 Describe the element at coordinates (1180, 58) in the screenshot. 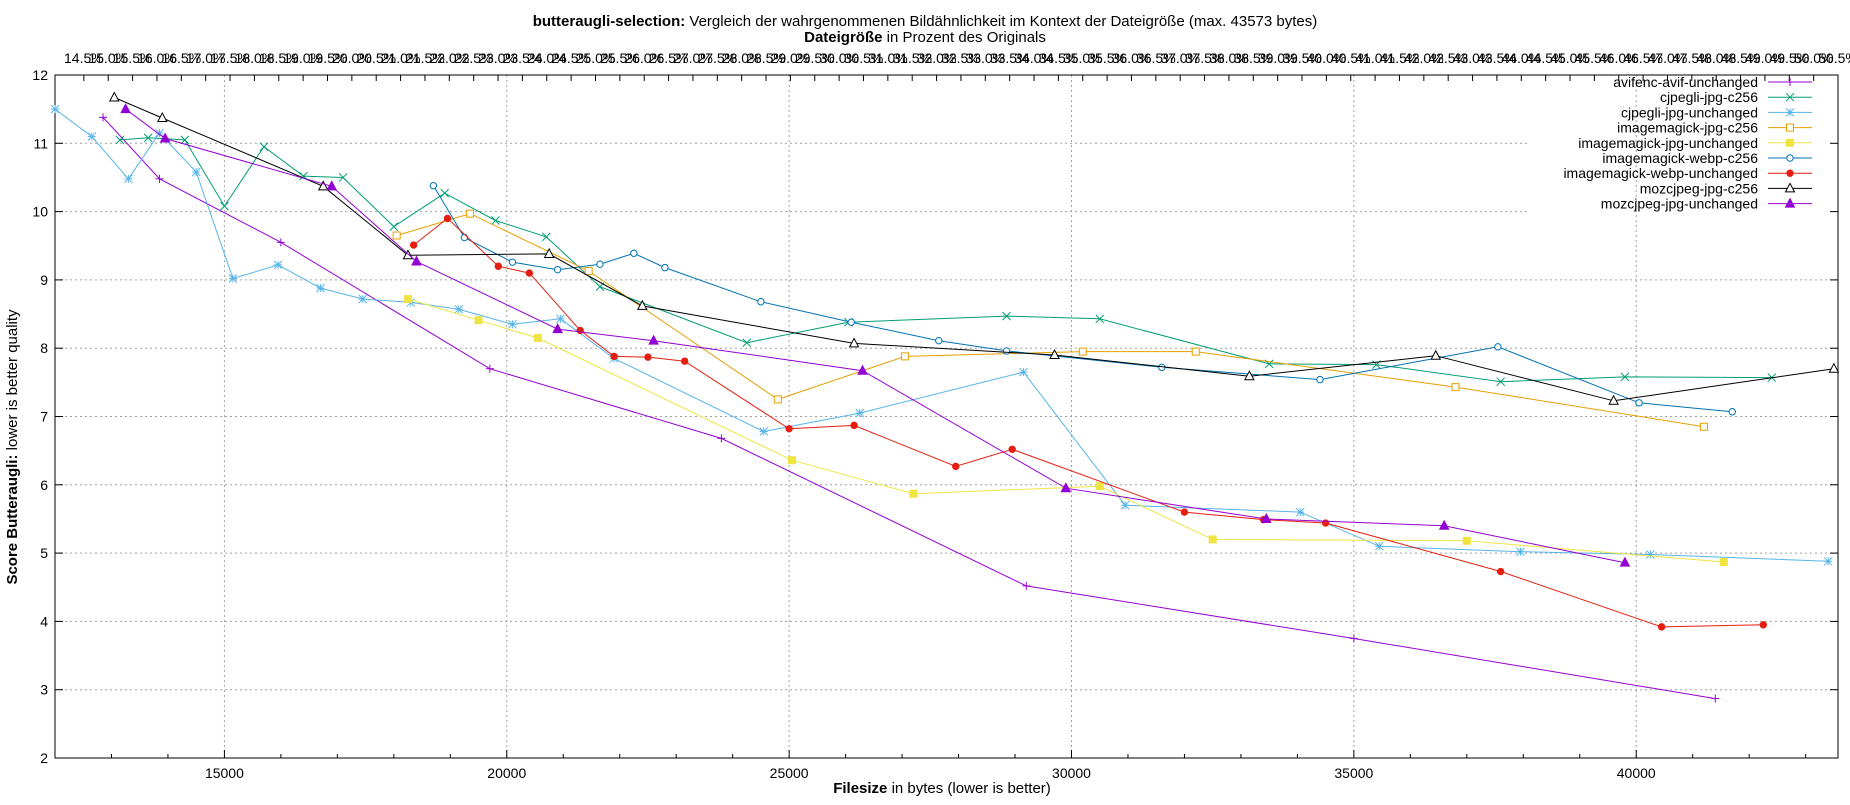

I see `x2-tick-label: 37.0%` at that location.